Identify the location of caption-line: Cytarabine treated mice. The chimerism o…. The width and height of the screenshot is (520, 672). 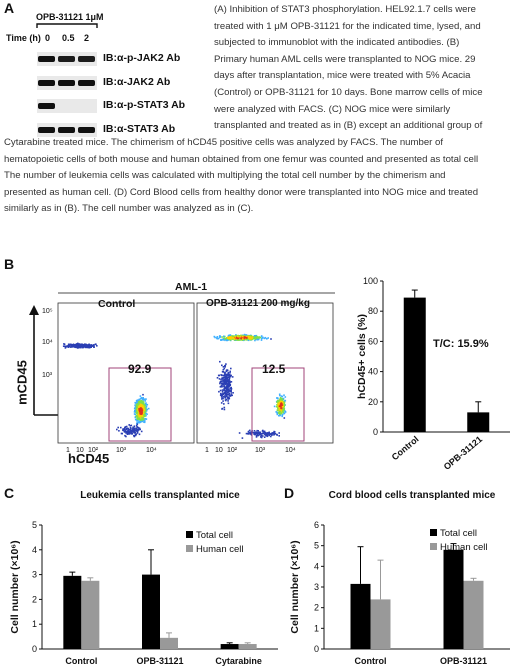
(224, 142).